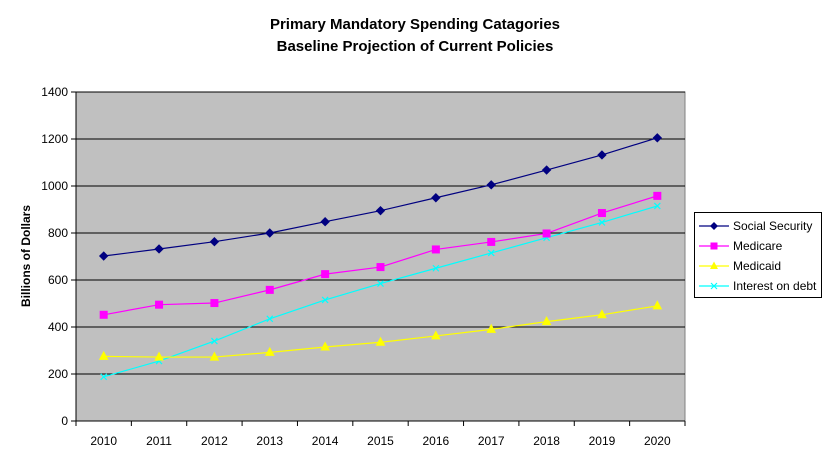  What do you see at coordinates (54, 186) in the screenshot?
I see `y-tick-label: 1000` at bounding box center [54, 186].